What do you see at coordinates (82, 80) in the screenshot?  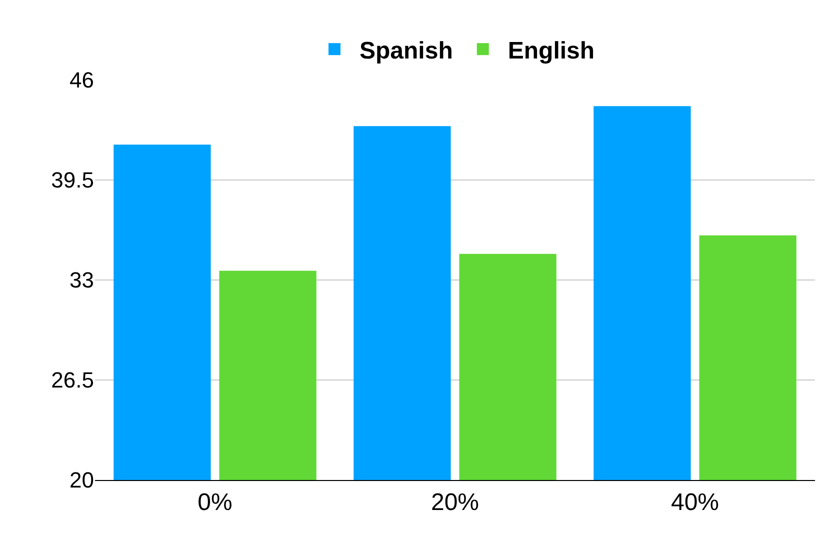 I see `y-tick-label: 46` at bounding box center [82, 80].